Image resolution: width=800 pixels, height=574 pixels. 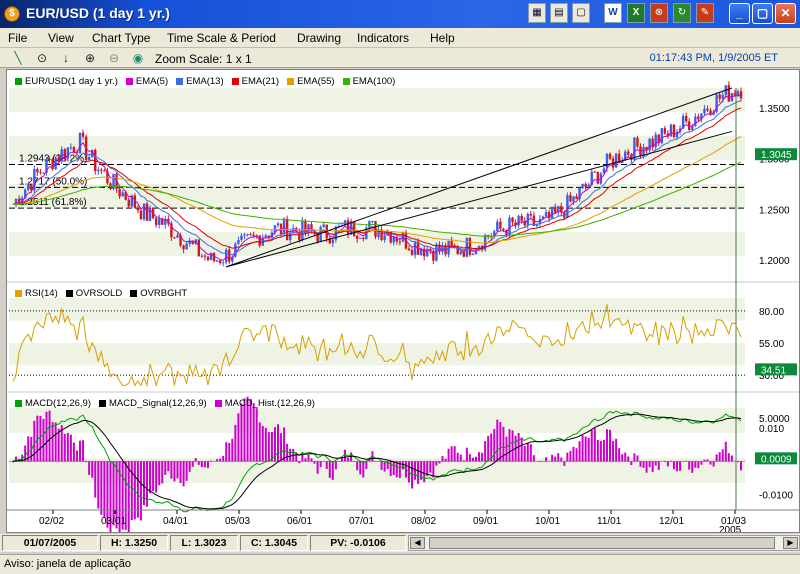 What do you see at coordinates (636, 13) in the screenshot?
I see `excel-icon: X` at bounding box center [636, 13].